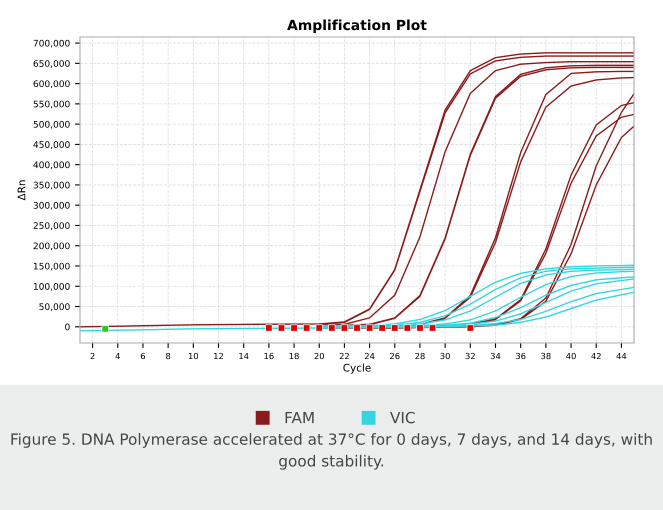  What do you see at coordinates (369, 356) in the screenshot?
I see `x-tick-label: 24` at bounding box center [369, 356].